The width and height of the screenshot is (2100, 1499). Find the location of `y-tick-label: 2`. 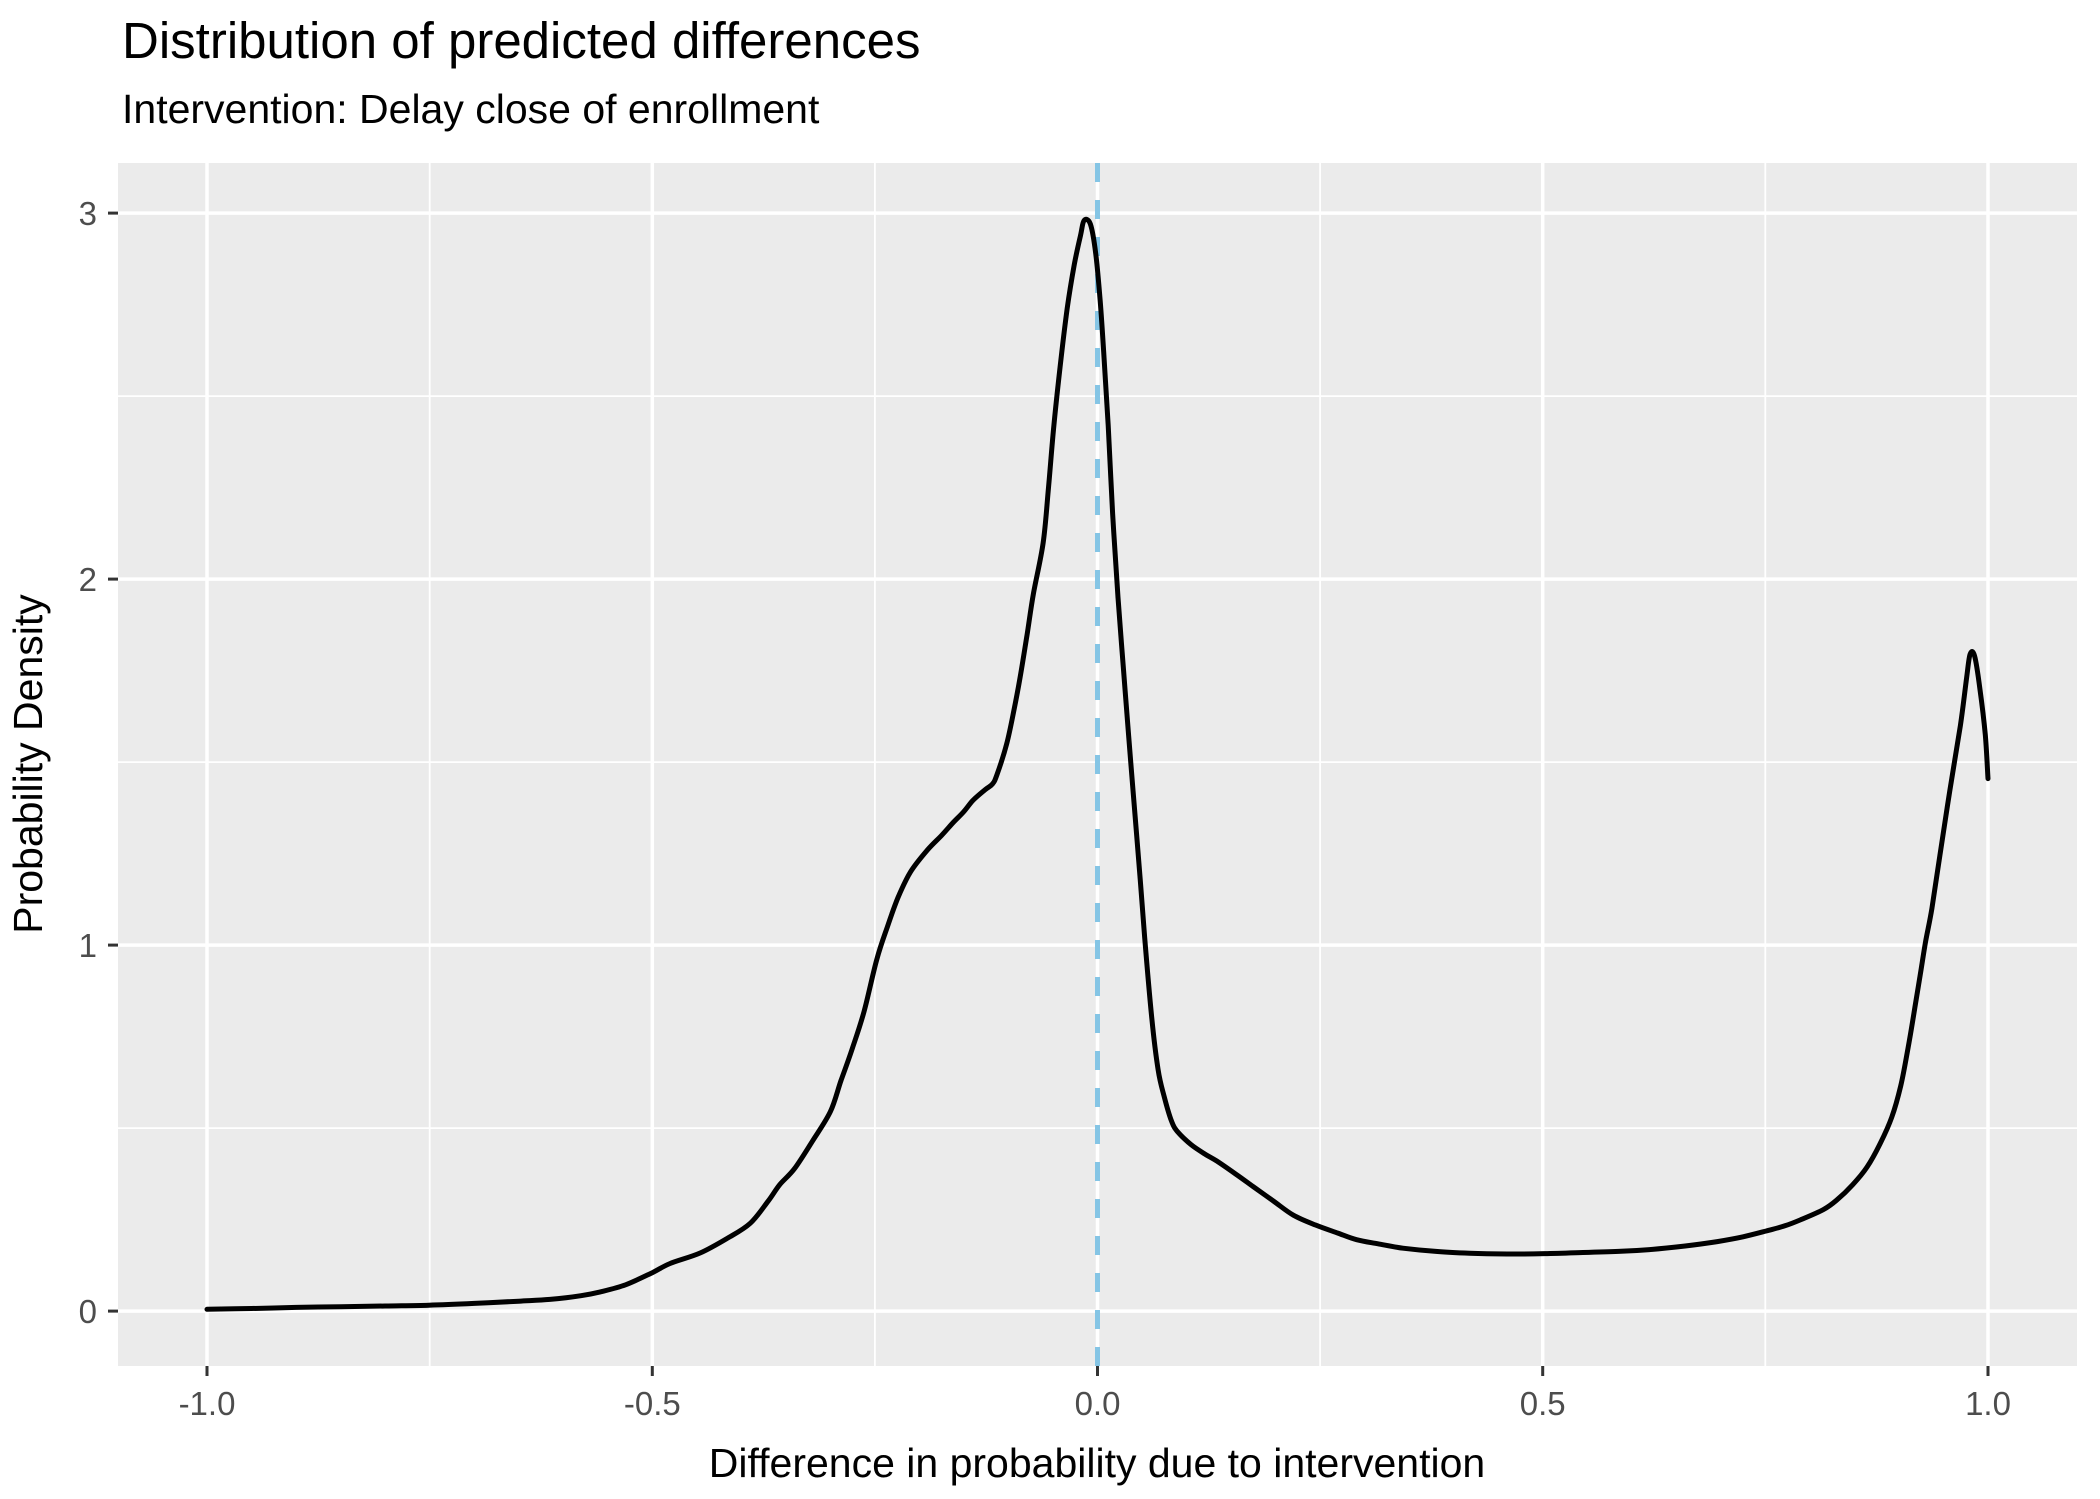

y-tick-label: 2 is located at coordinates (88, 579).